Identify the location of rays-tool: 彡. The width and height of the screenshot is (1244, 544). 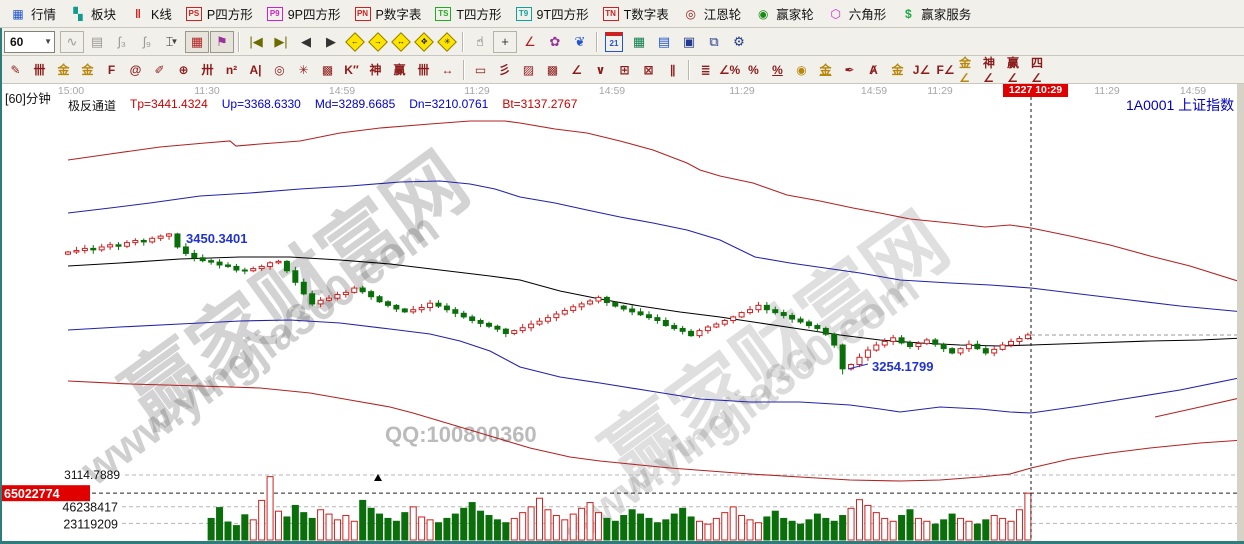
(504, 70).